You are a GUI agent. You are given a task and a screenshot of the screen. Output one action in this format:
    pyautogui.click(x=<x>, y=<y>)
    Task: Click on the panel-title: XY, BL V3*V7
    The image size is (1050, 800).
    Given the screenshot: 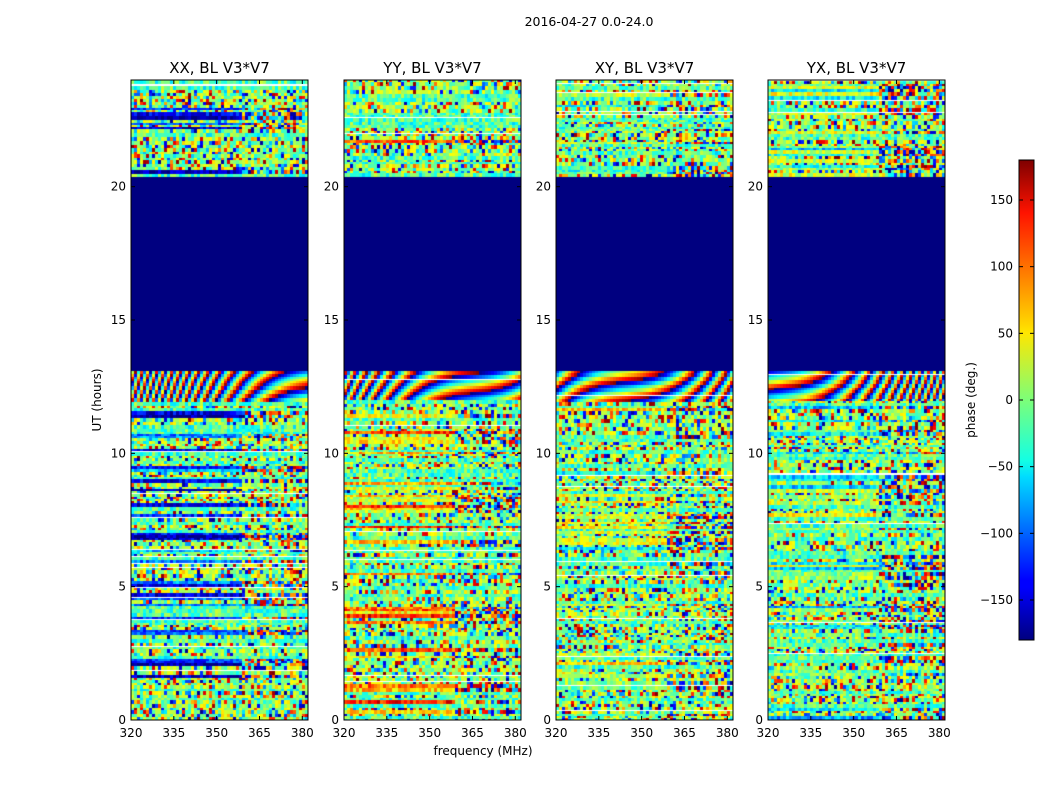 What is the action you would take?
    pyautogui.click(x=645, y=68)
    